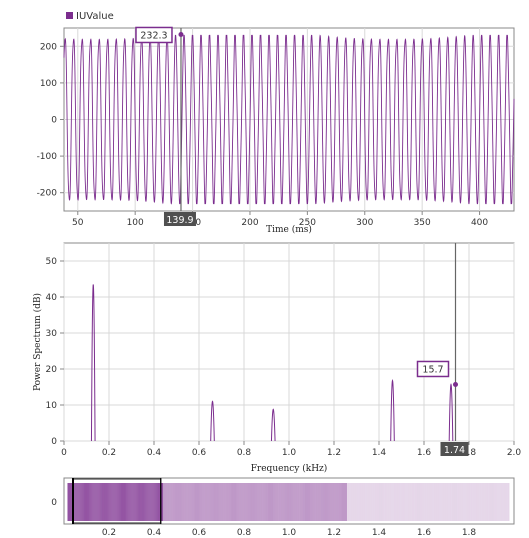 This screenshot has width=529, height=538. Describe the element at coordinates (50, 120) in the screenshot. I see `time-y-ticks: 200 100 0 -100 -200` at that location.